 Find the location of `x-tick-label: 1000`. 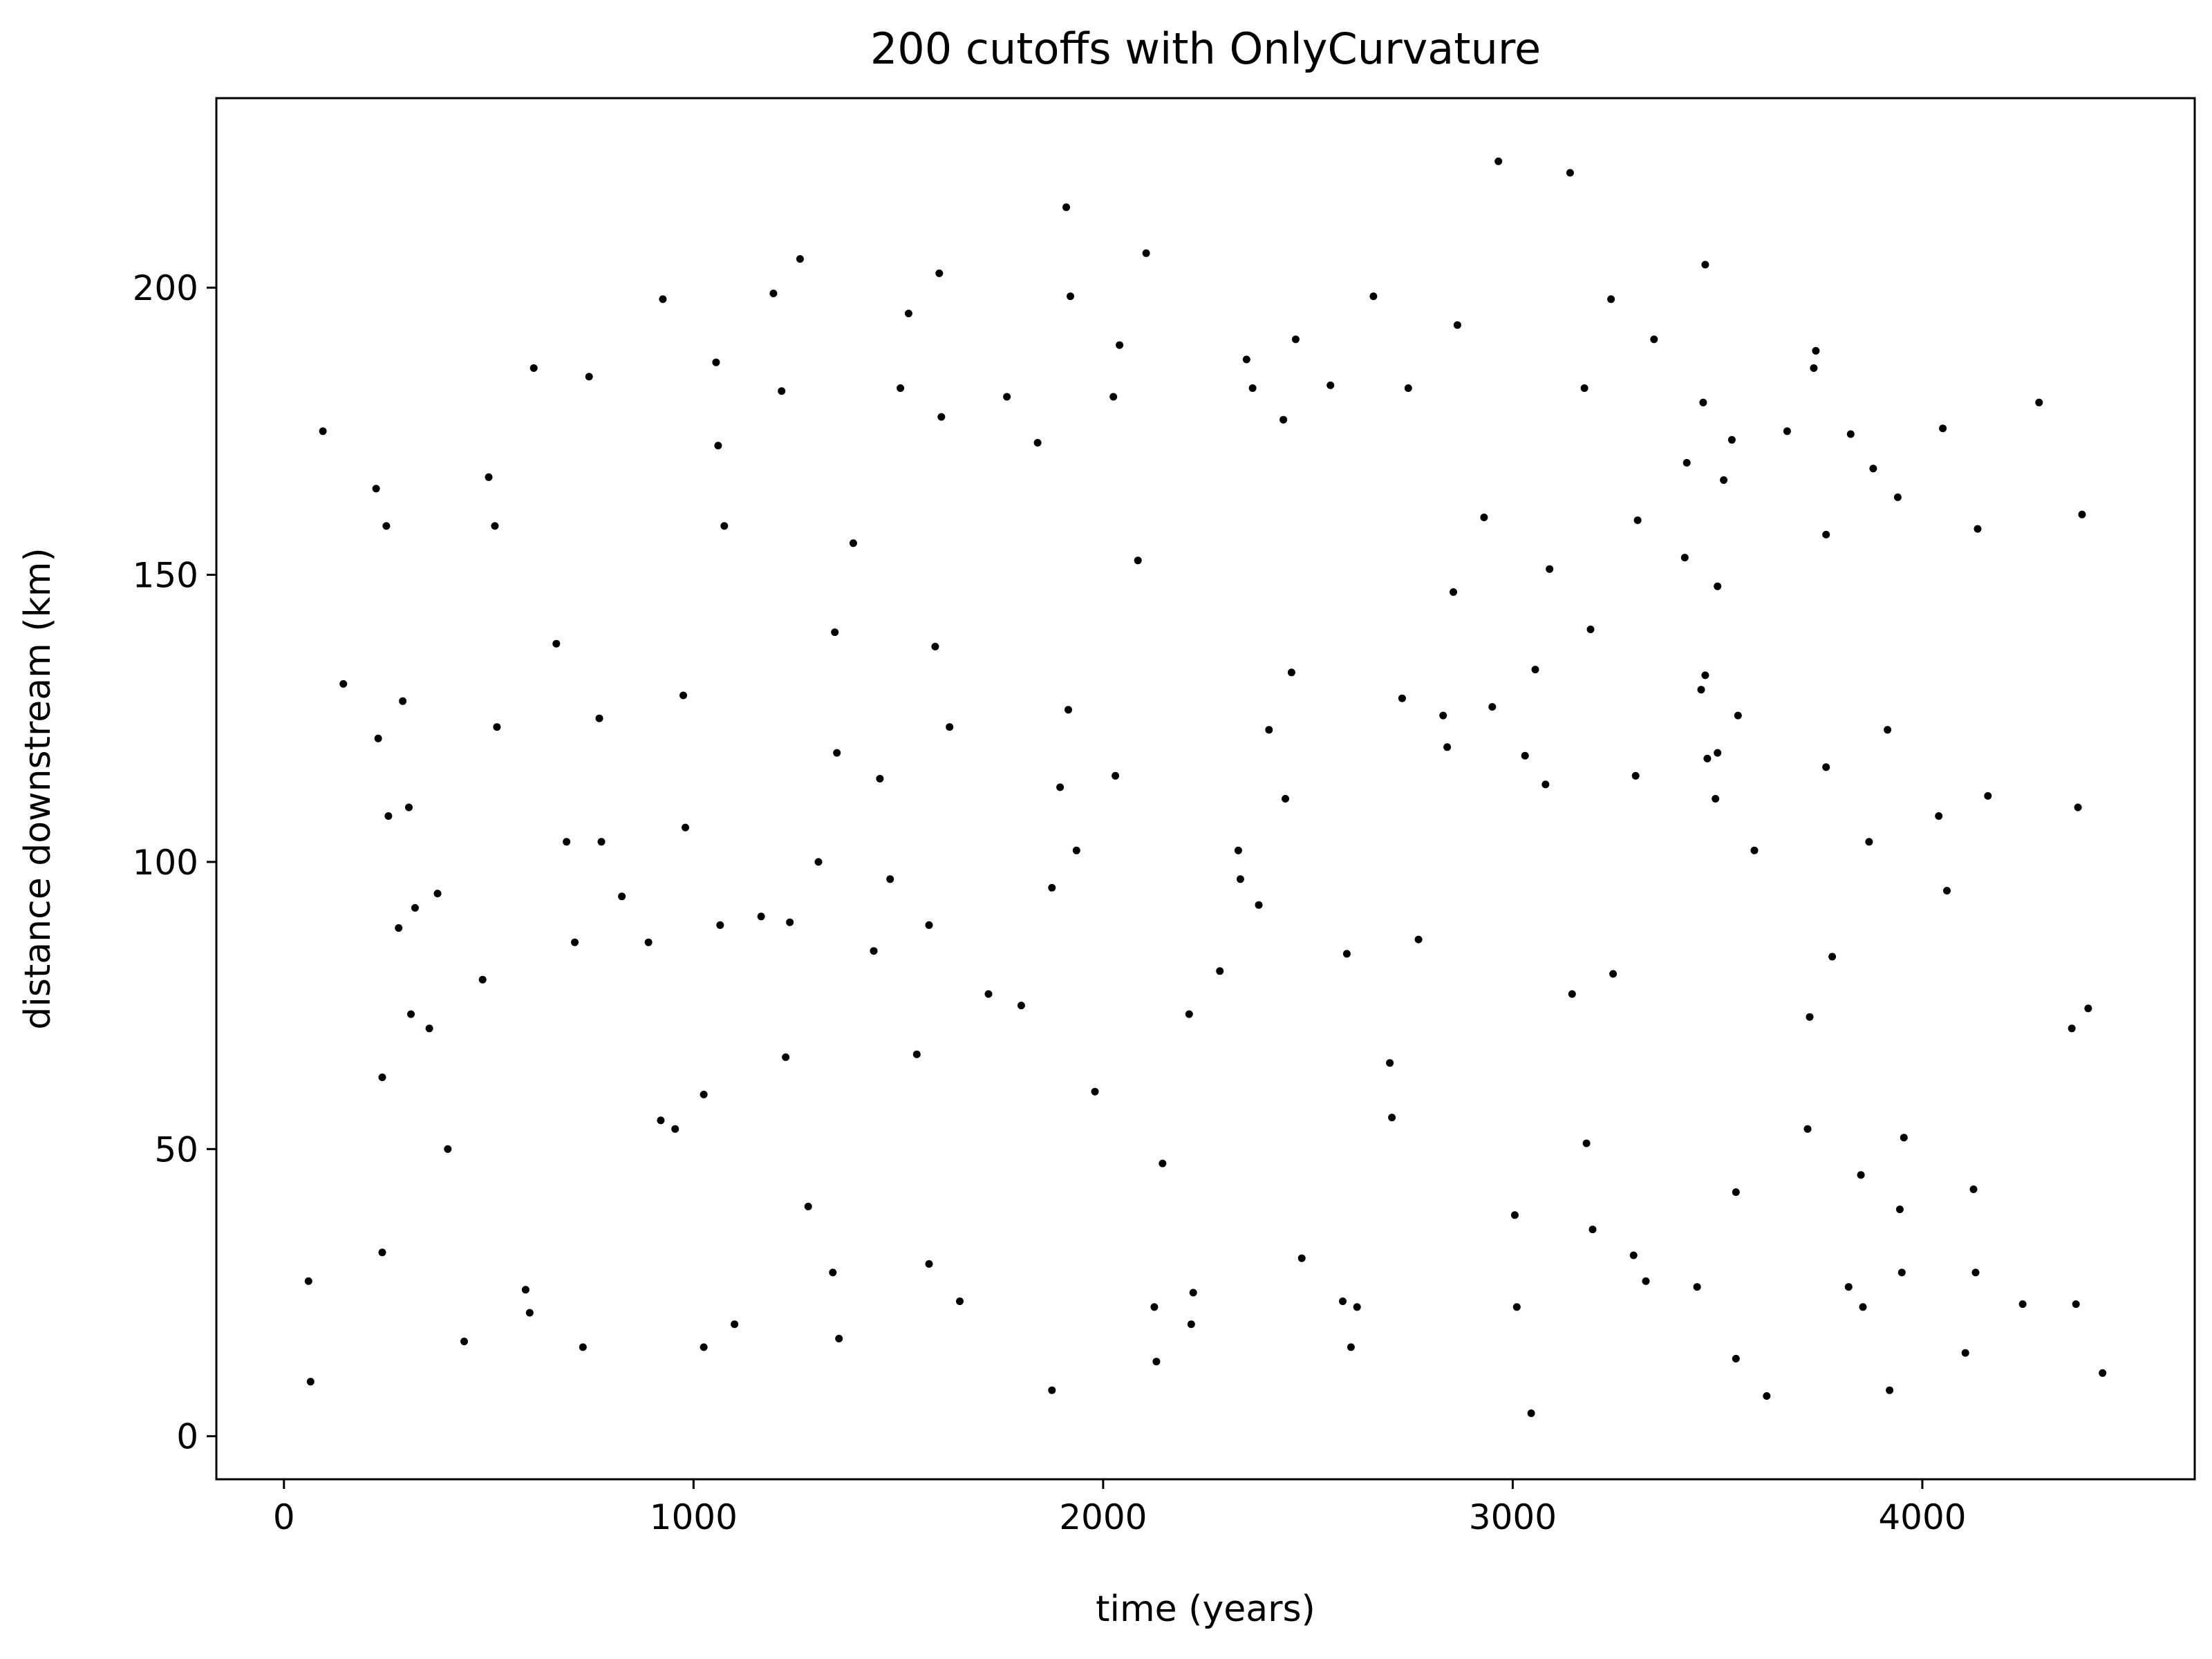

x-tick-label: 1000 is located at coordinates (694, 1517).